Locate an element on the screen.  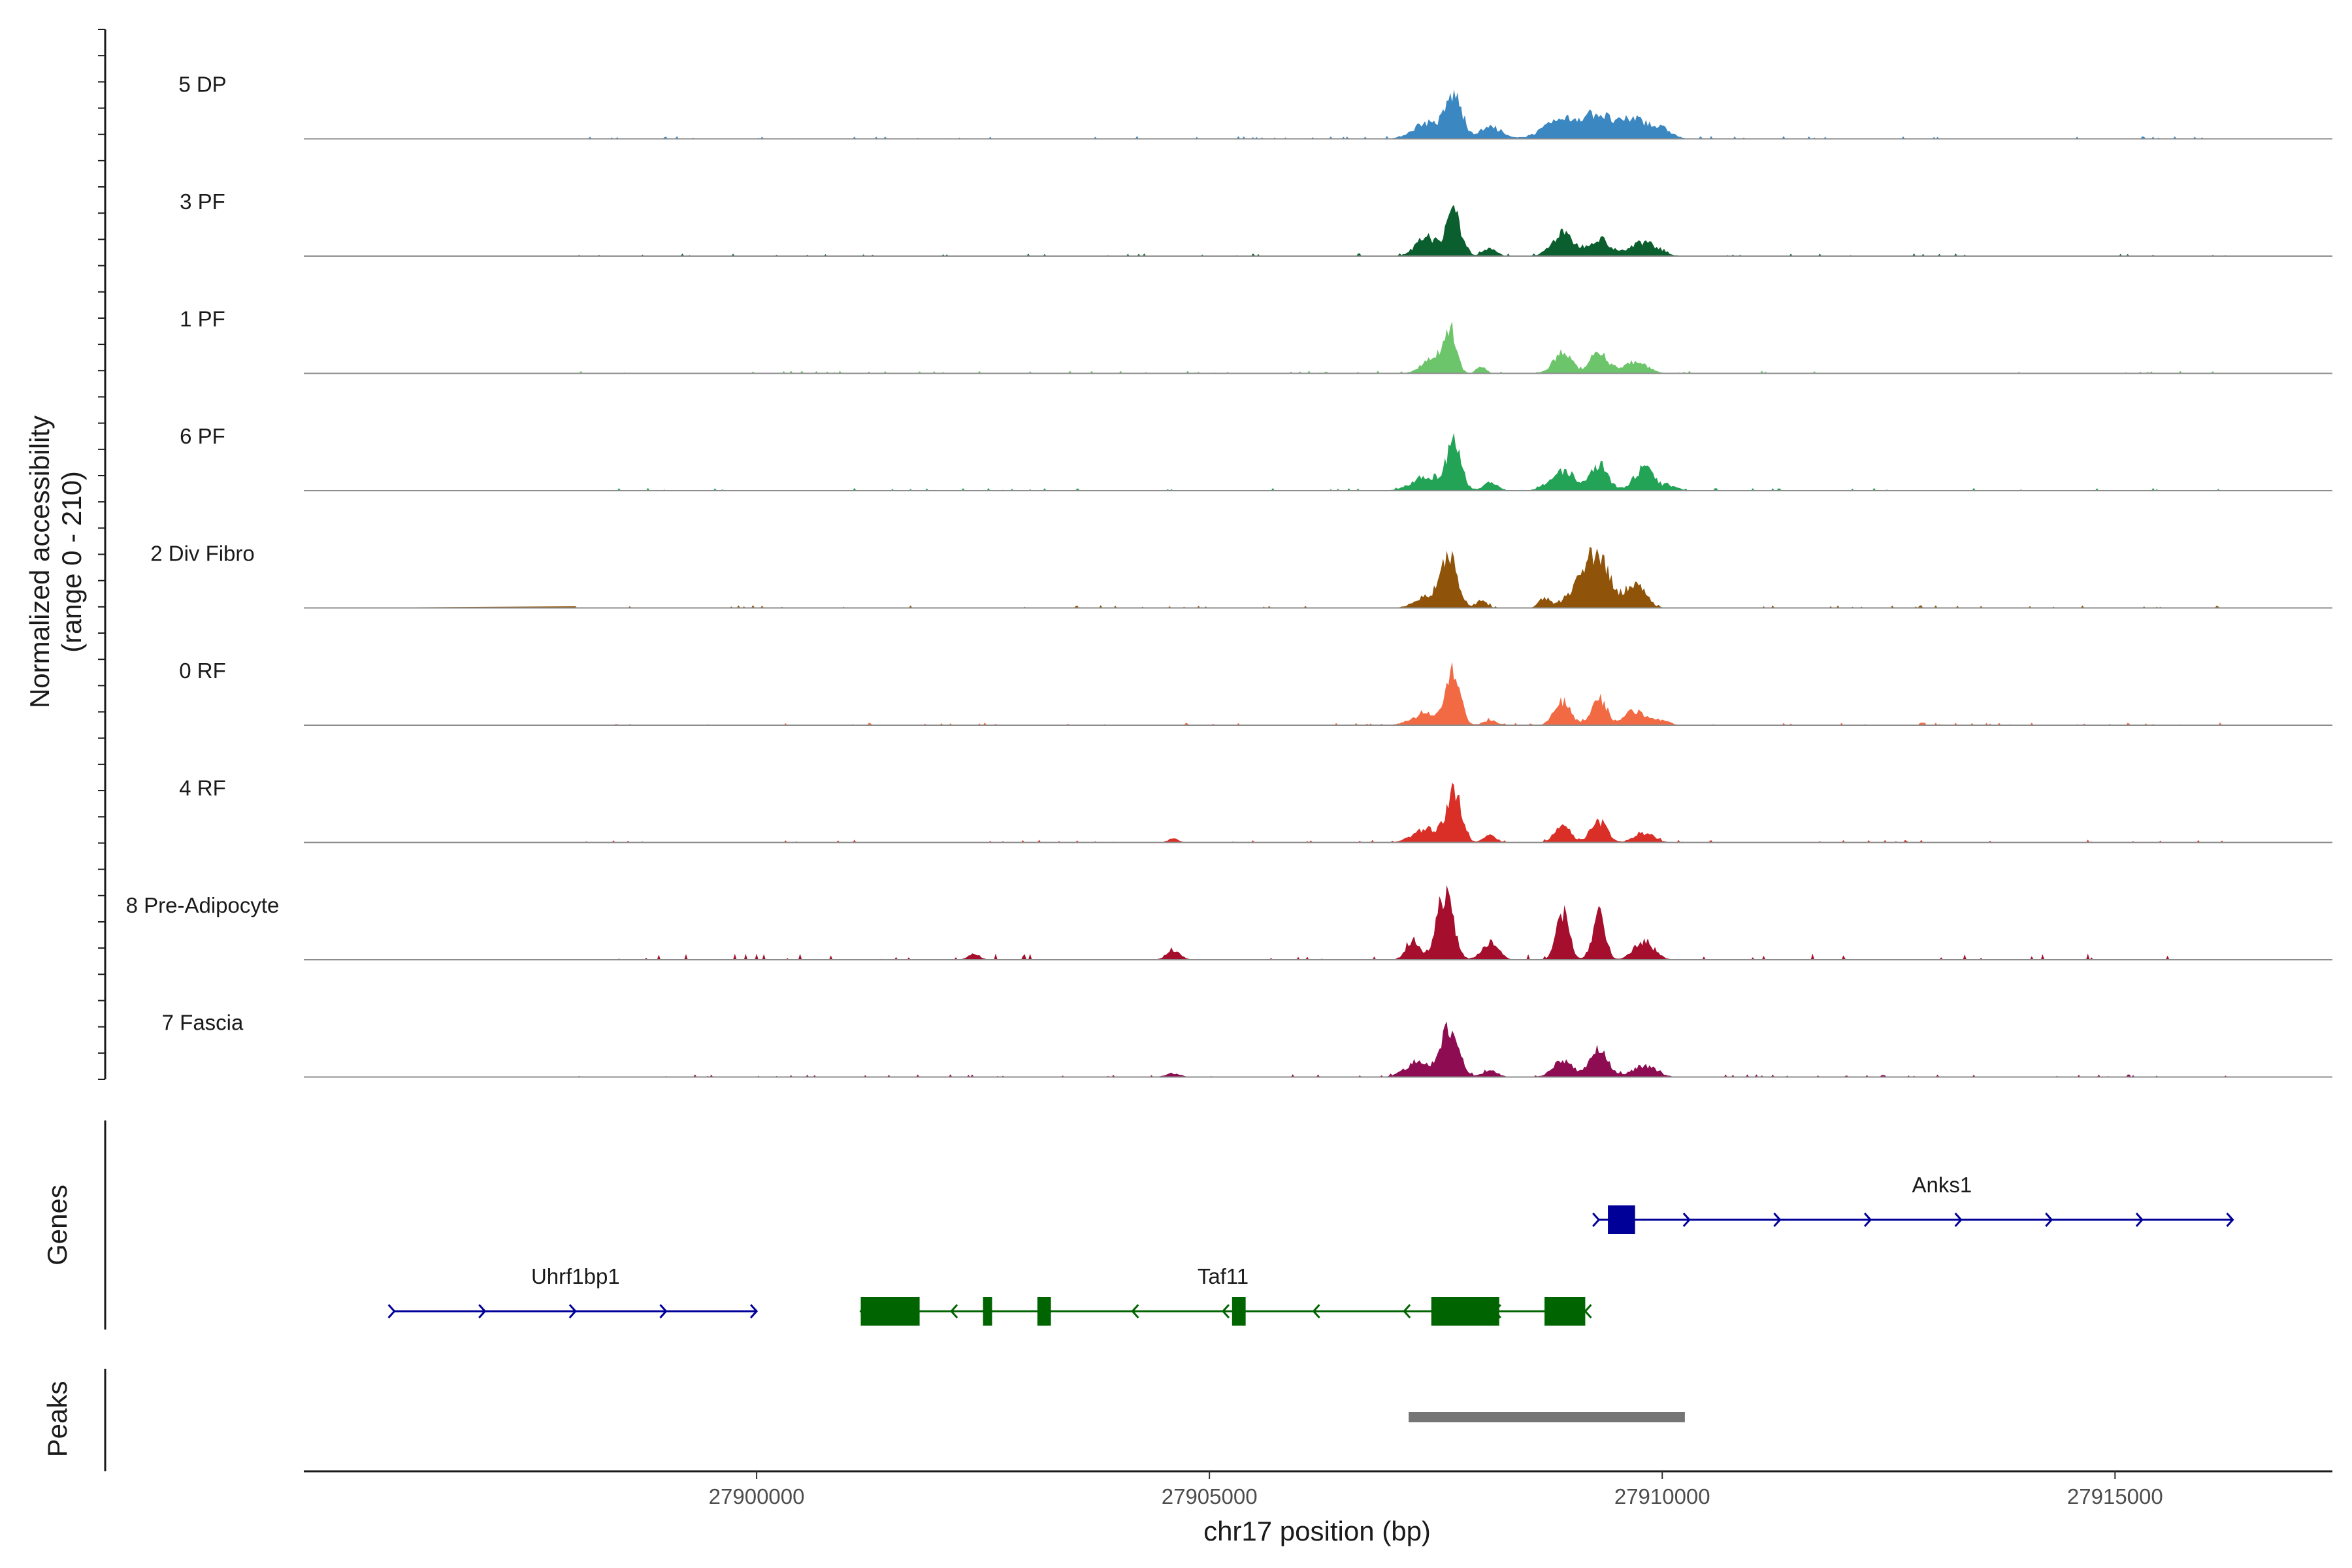
peak-region is located at coordinates (1547, 1417).